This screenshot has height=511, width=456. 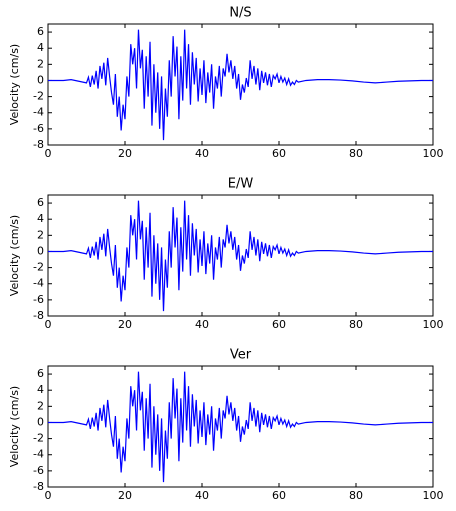 I want to click on subplot-title: N/S, so click(x=240, y=13).